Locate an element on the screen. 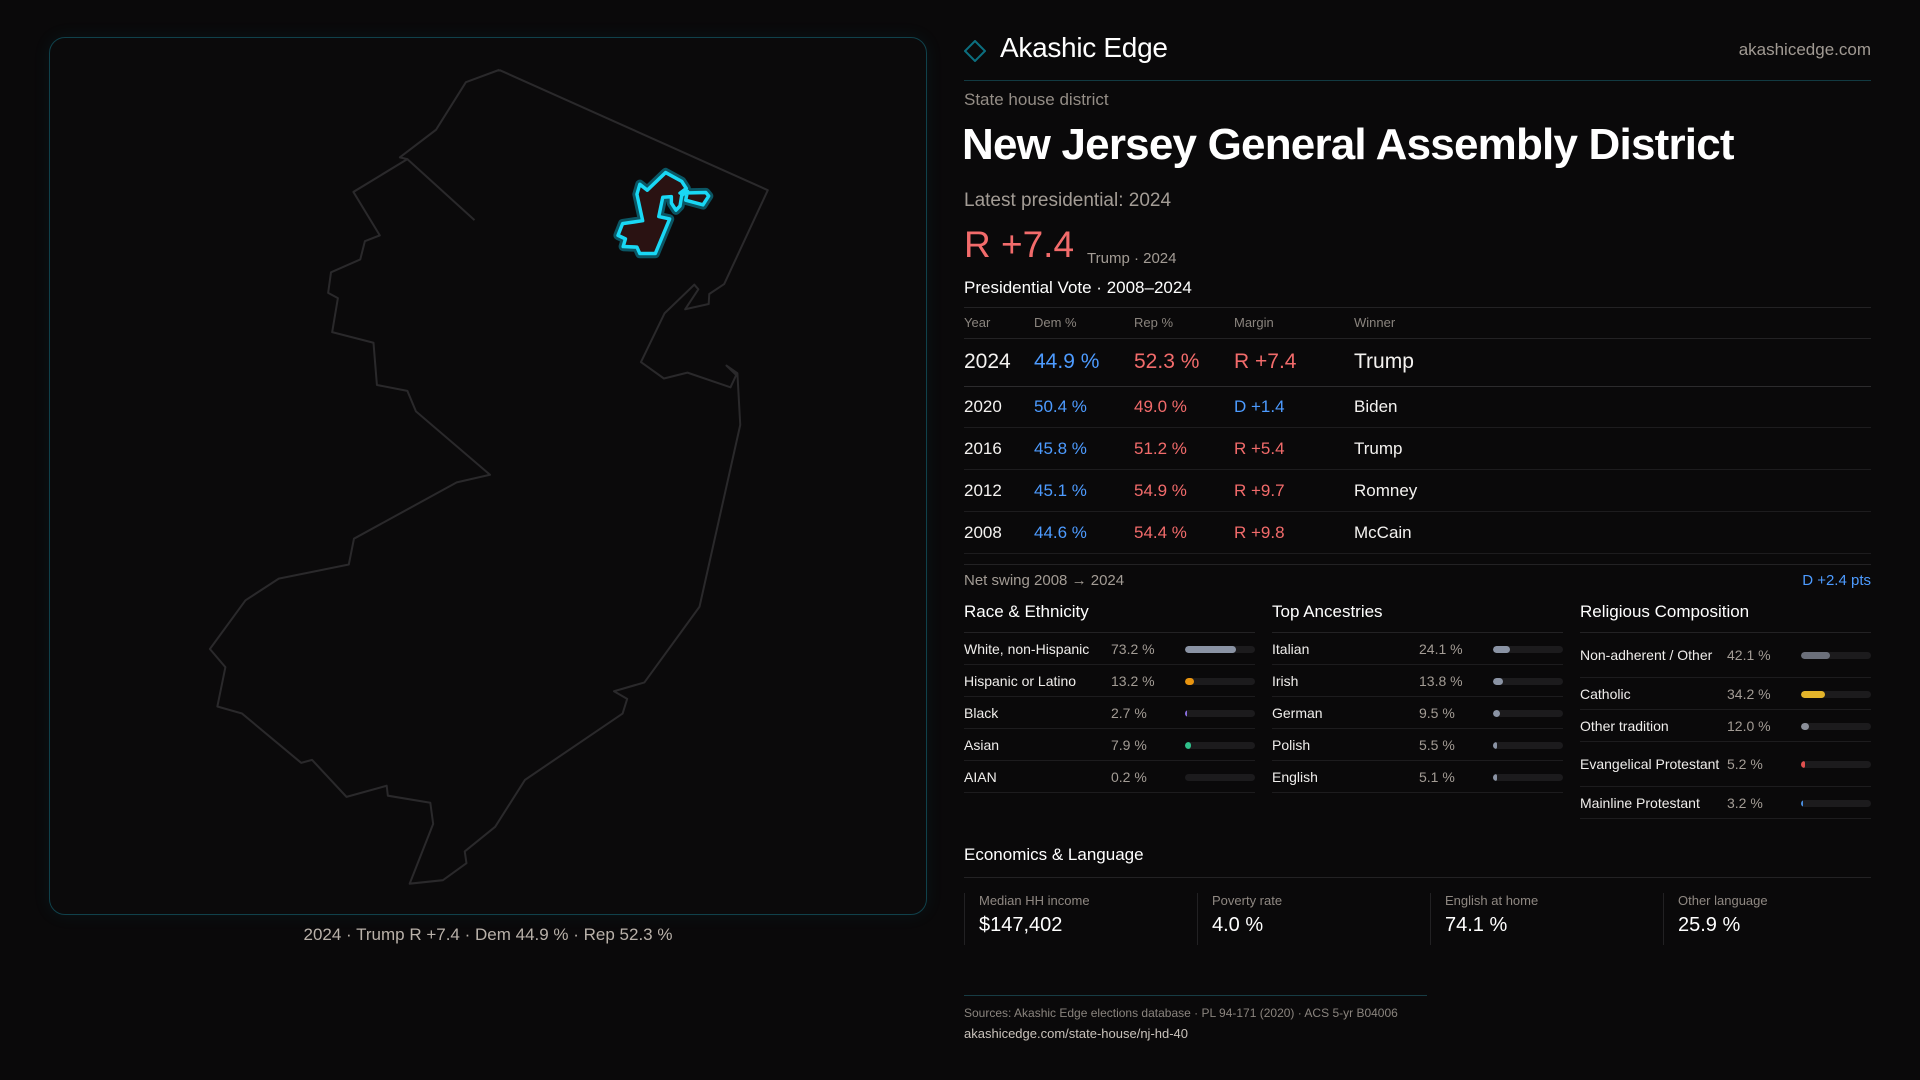  latest-winner: Trump · 2024 is located at coordinates (1132, 258).